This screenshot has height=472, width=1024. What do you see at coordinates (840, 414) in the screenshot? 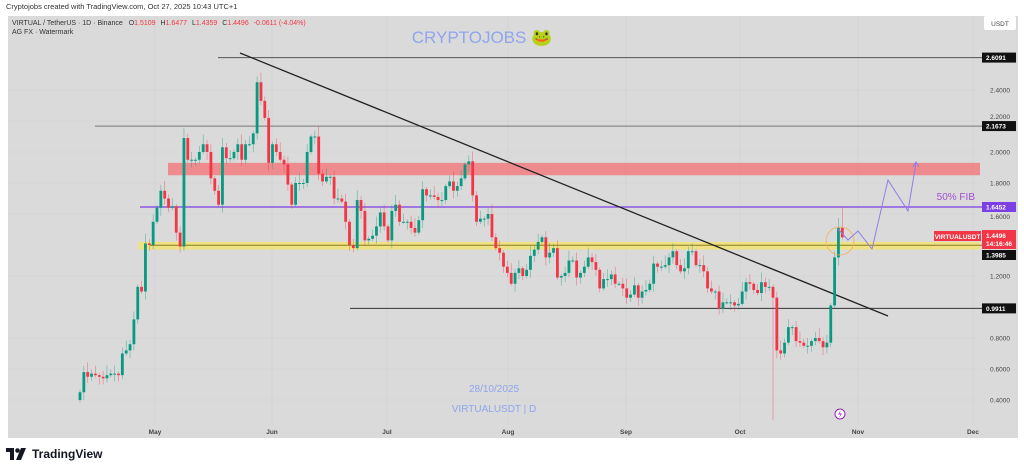
I see `lightning-icon` at bounding box center [840, 414].